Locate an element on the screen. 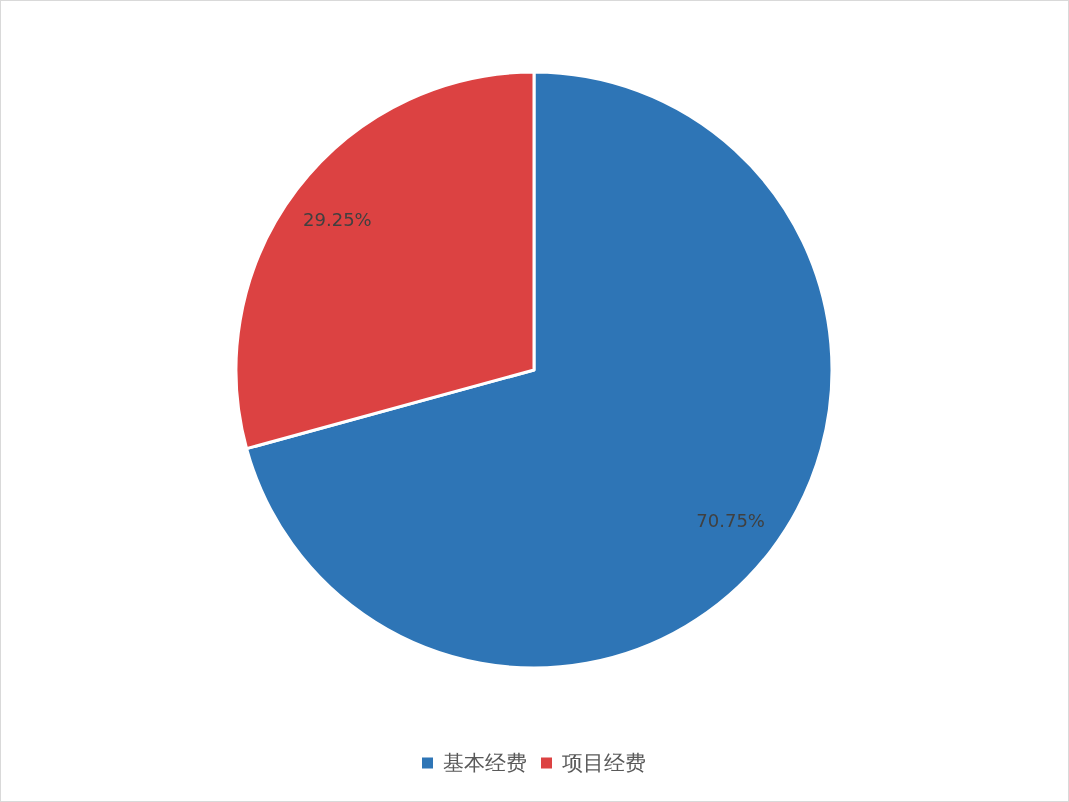 This screenshot has height=802, width=1069. legend-label: 项目经费 is located at coordinates (604, 763).